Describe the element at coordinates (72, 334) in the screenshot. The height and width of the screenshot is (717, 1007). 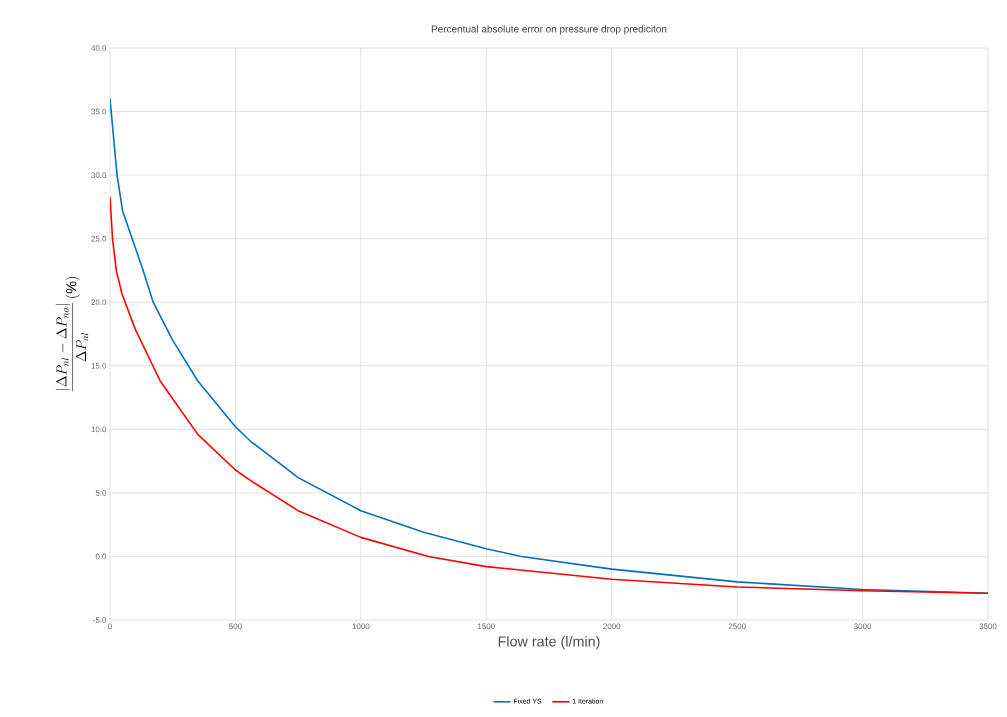
I see `y-axis-title: $\dfrac{\left|\Delta P_{nl}-\Delta P_{na}\right|}{\Delta P_{nl}}\,(\%)$` at that location.